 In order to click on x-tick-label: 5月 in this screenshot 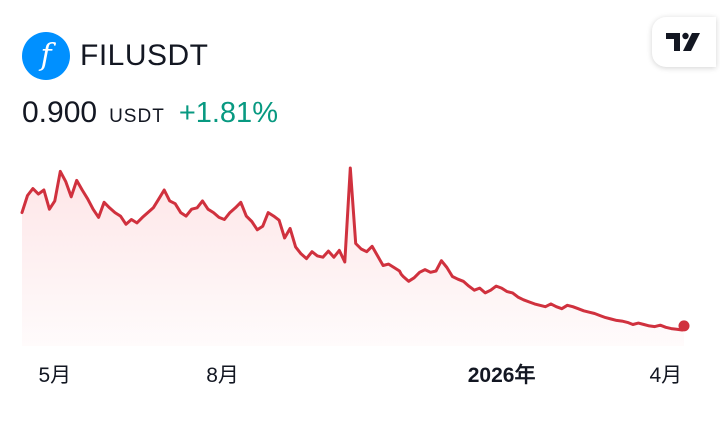, I will do `click(54, 375)`.